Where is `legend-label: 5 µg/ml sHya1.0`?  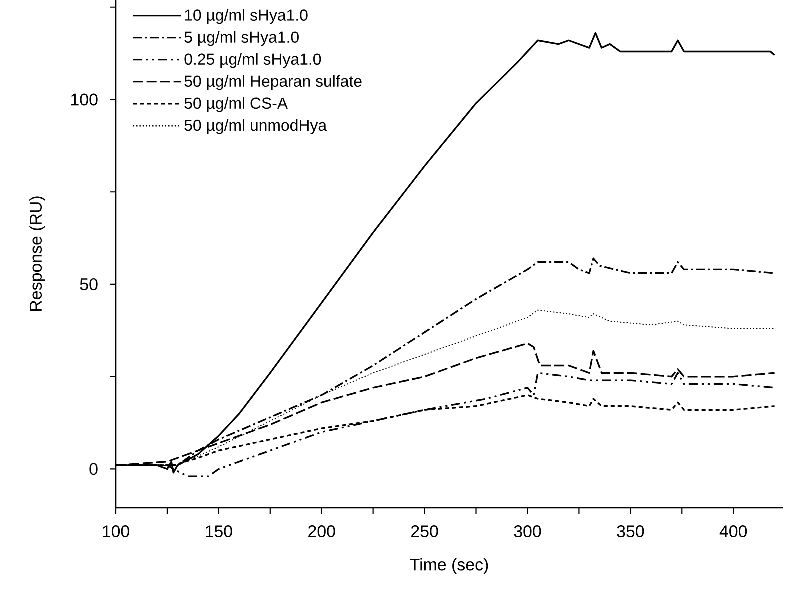
legend-label: 5 µg/ml sHya1.0 is located at coordinates (241, 38).